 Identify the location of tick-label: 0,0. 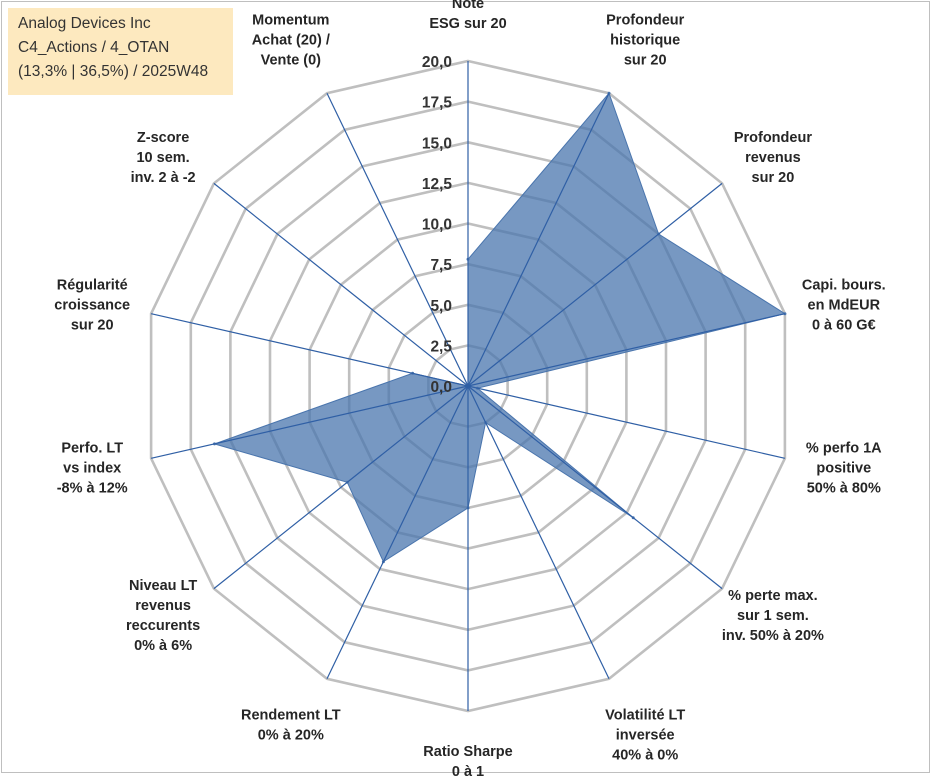
(441, 387).